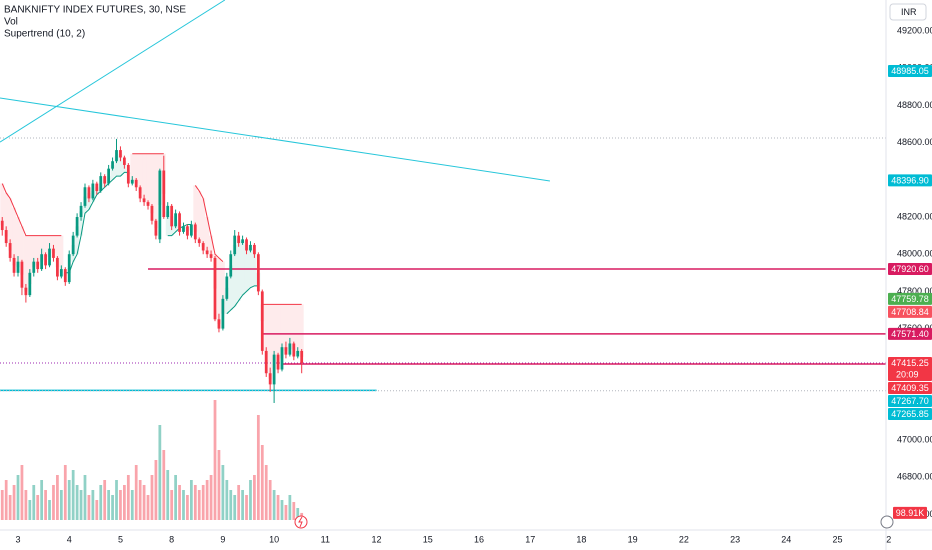  I want to click on trend-line, so click(275, 139).